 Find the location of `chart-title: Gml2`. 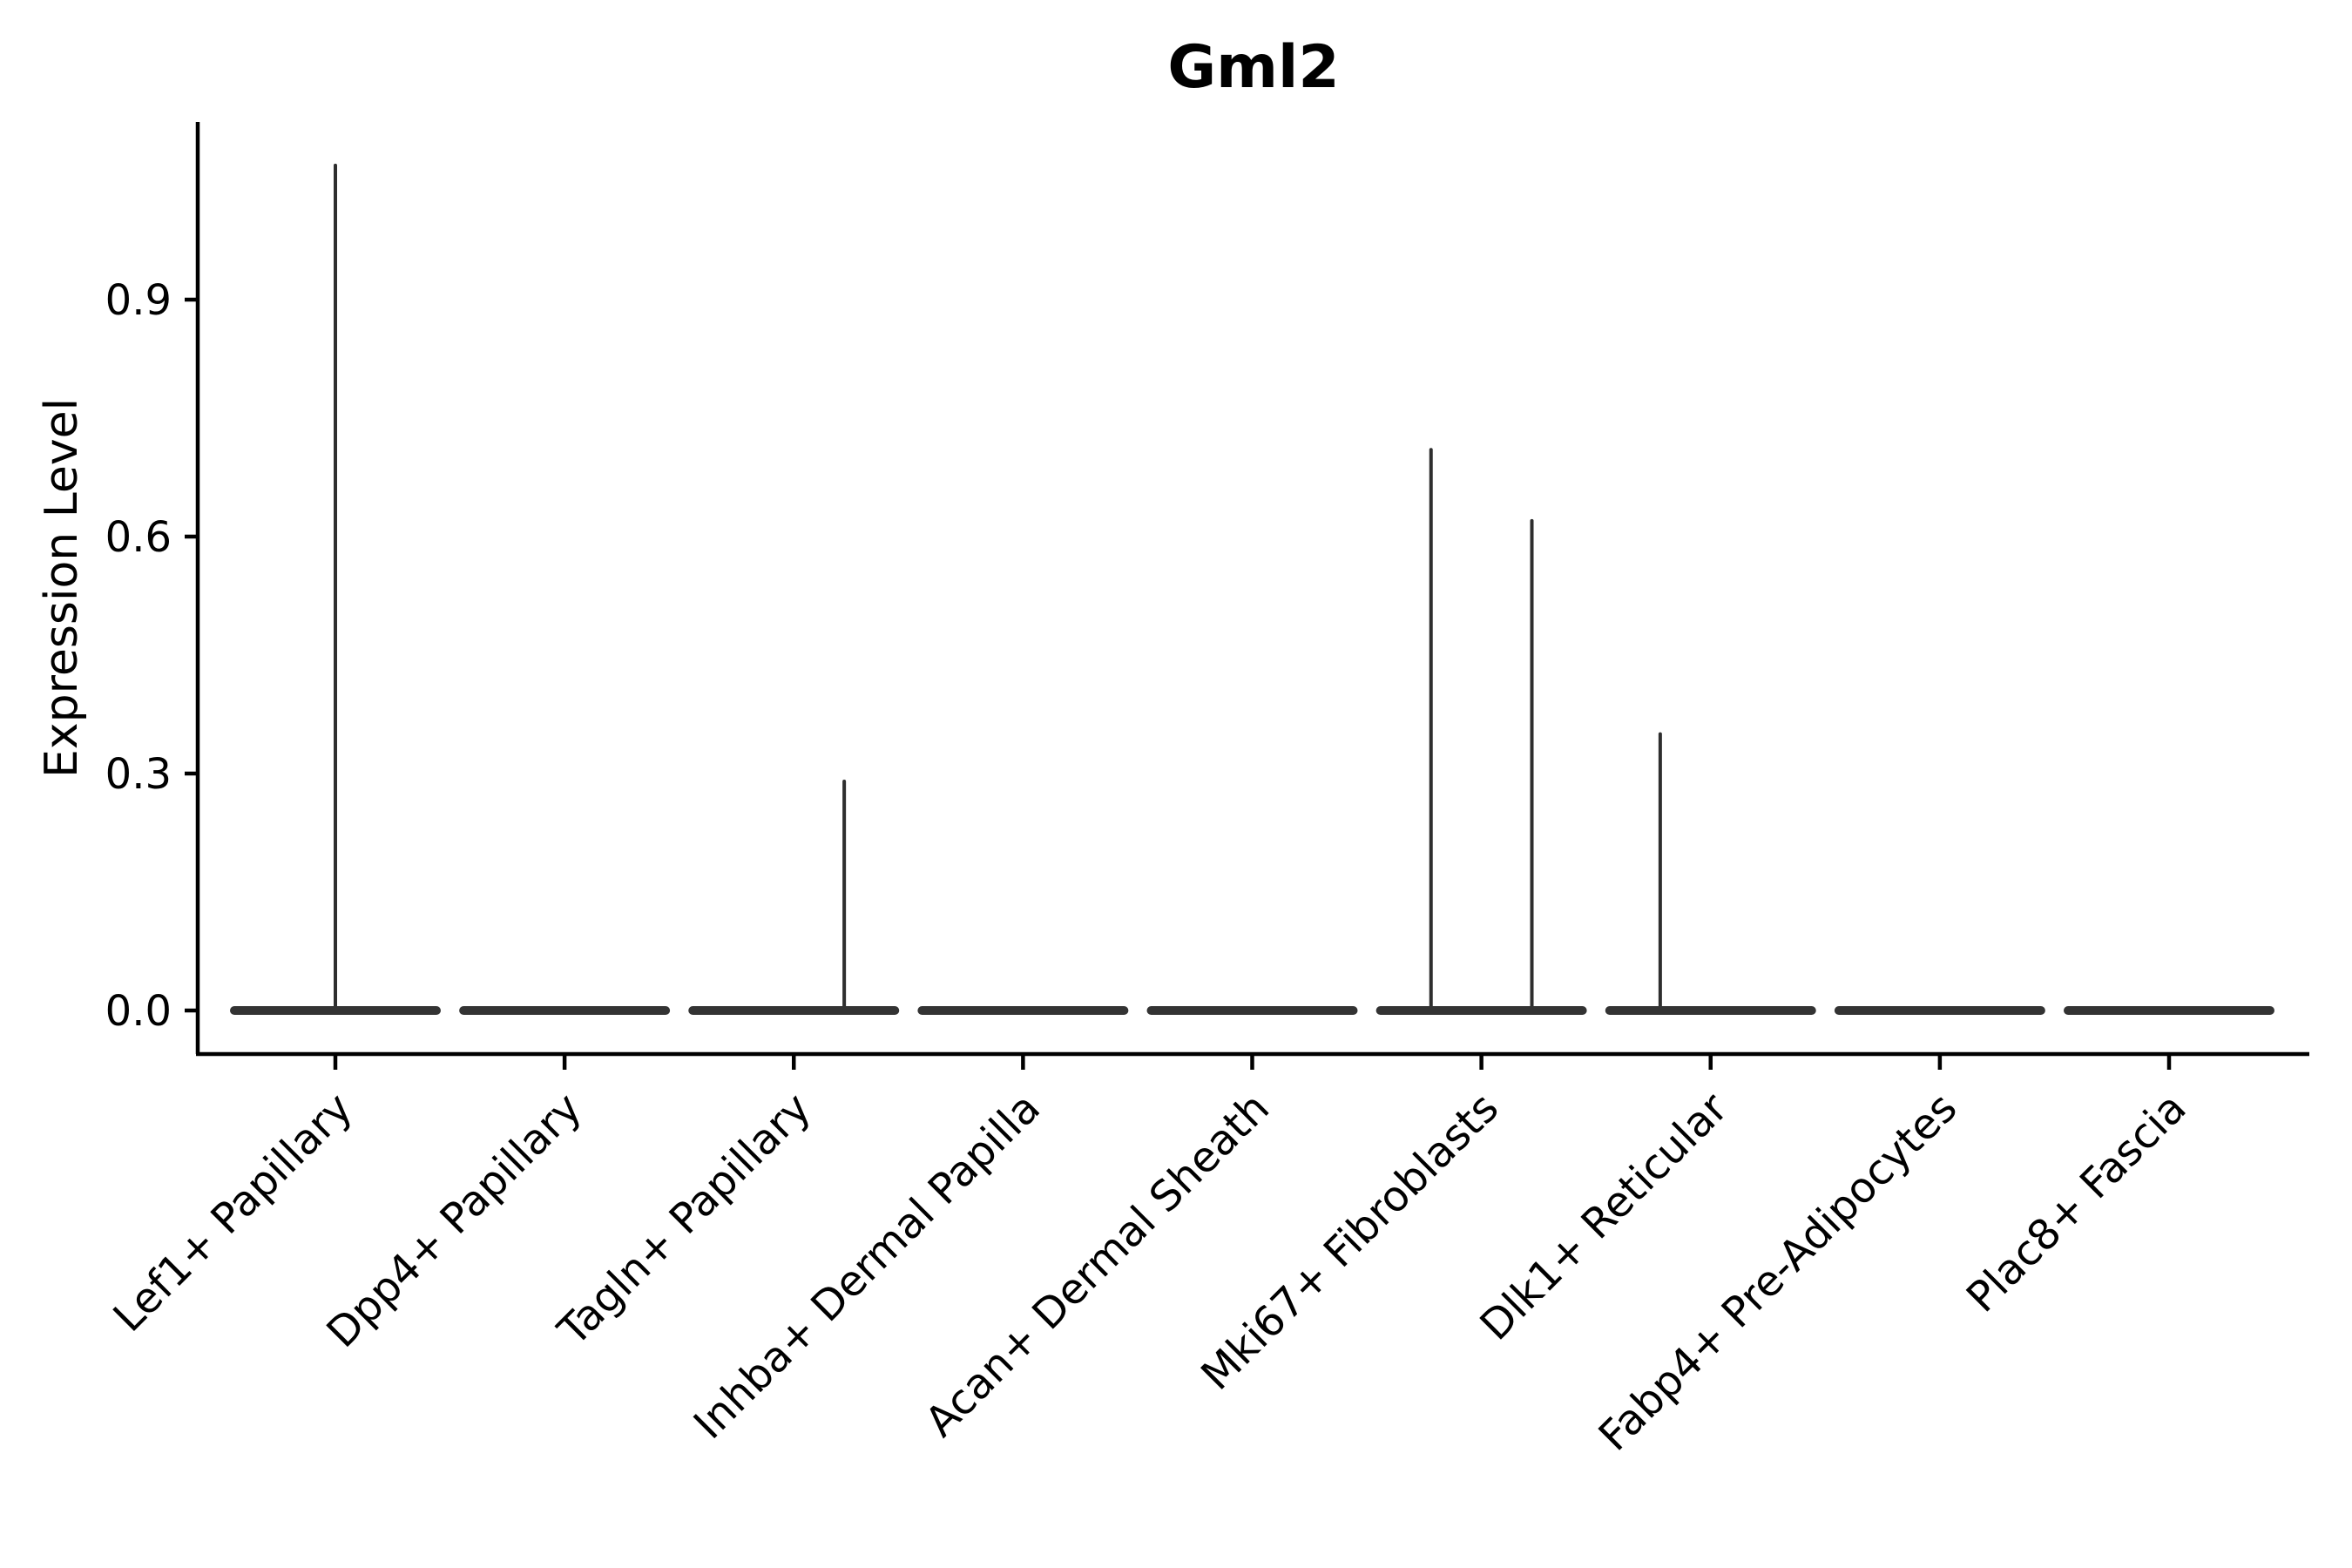

chart-title: Gml2 is located at coordinates (1253, 67).